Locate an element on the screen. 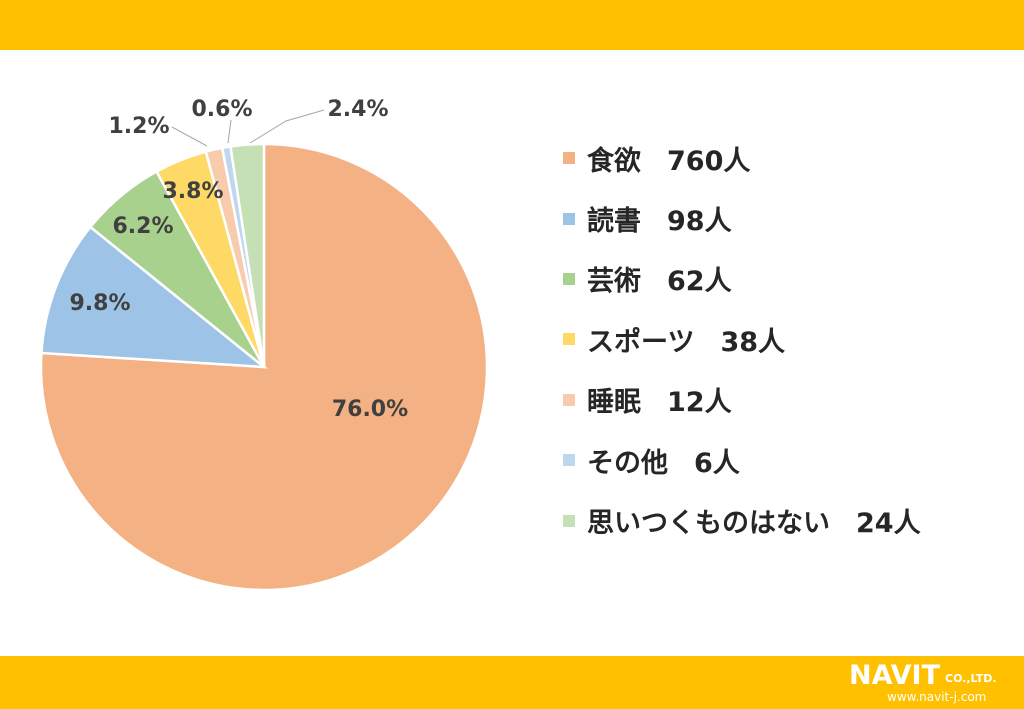  data-label-2: 9.8% is located at coordinates (99, 303).